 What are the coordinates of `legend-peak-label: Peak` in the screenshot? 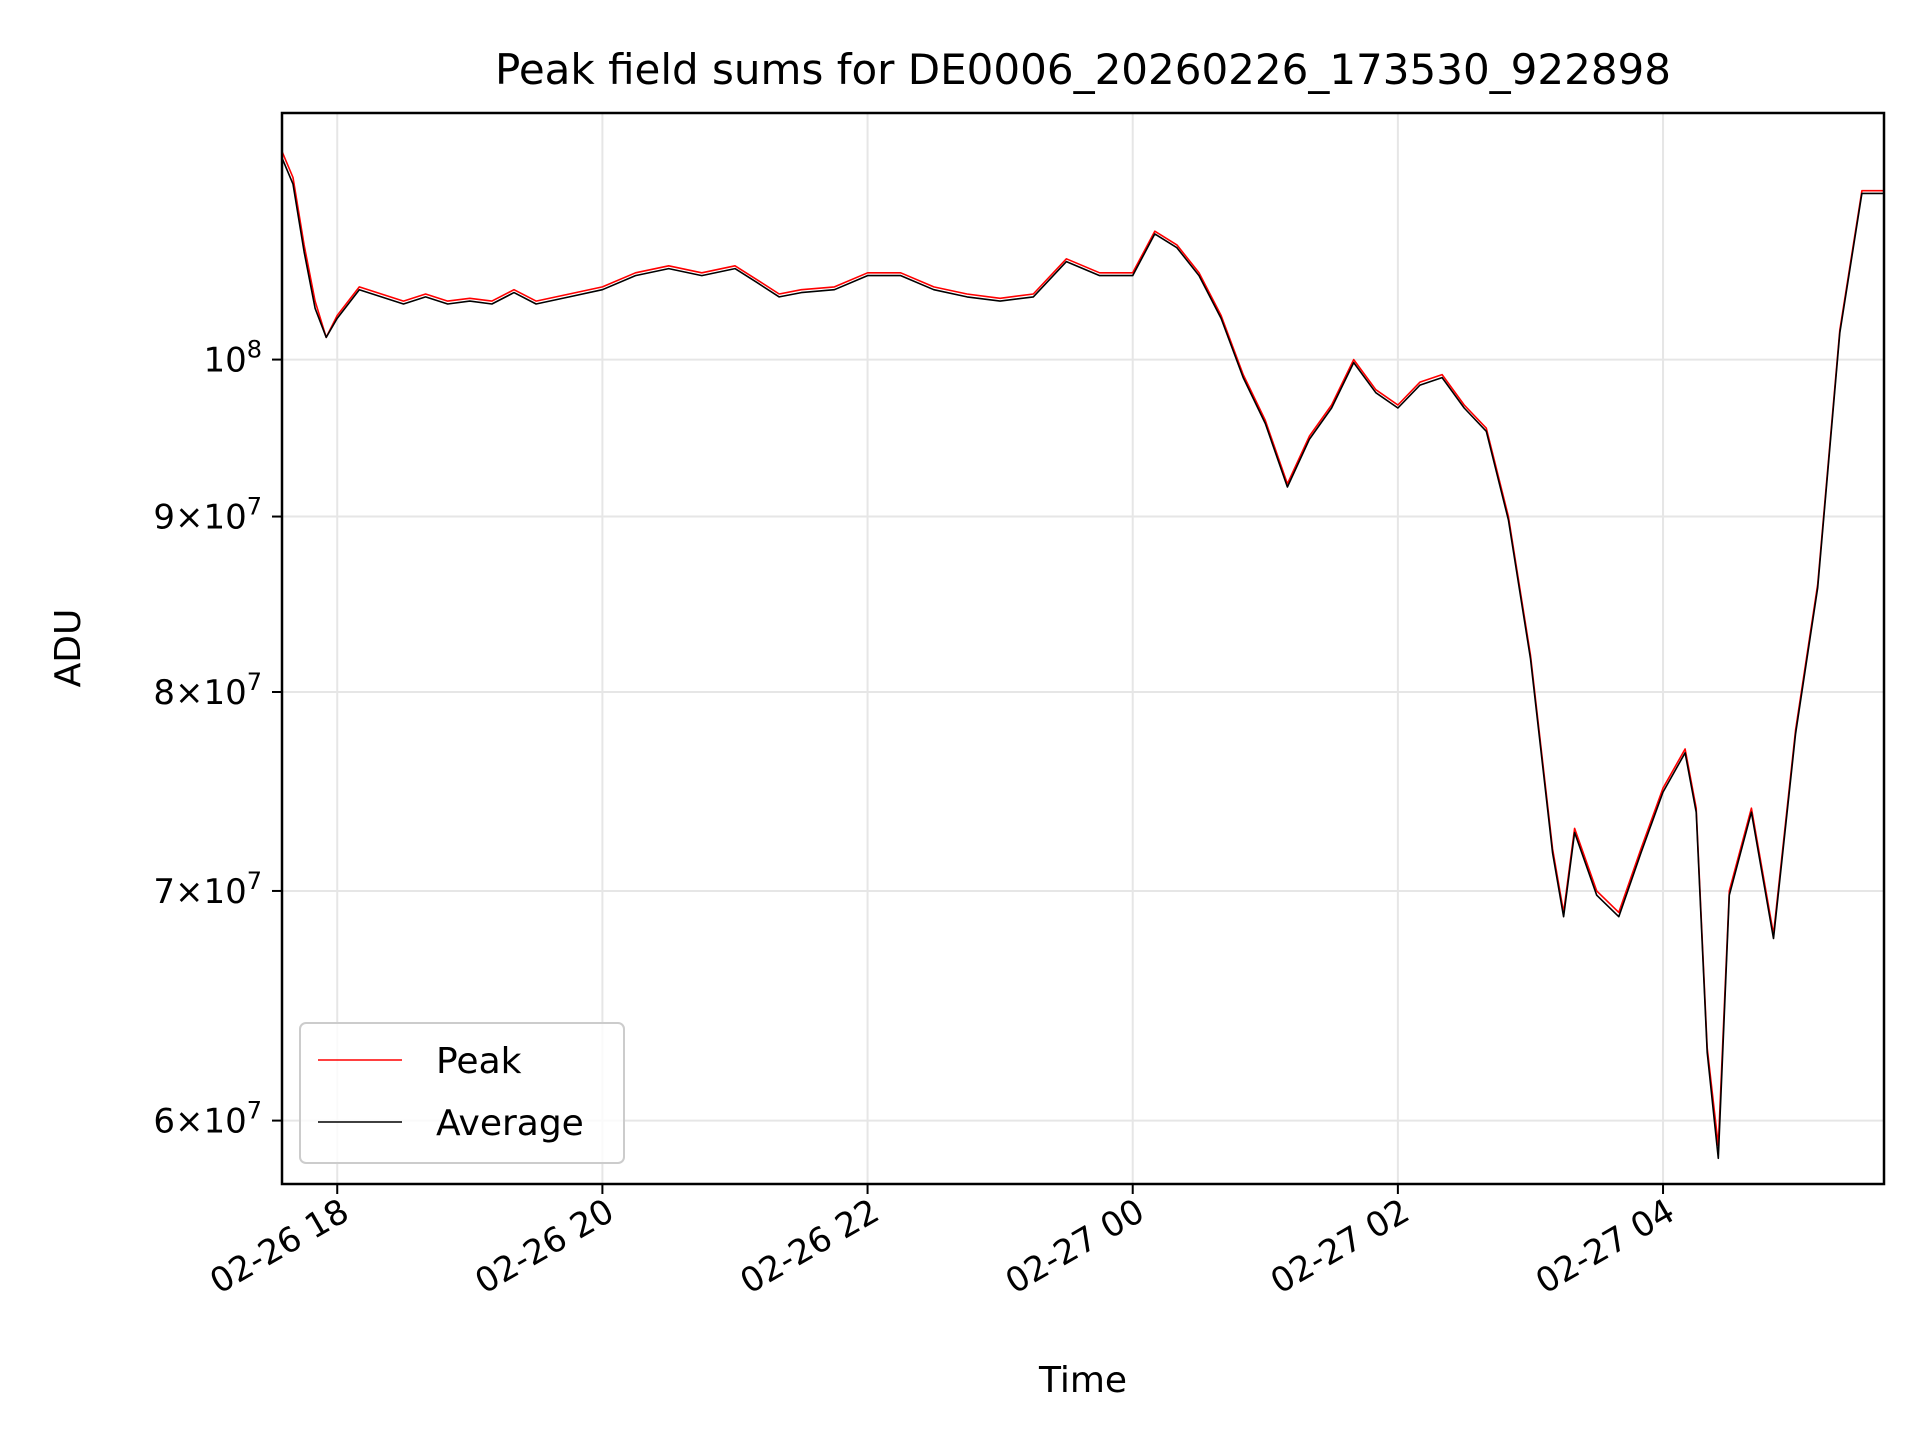 It's located at (479, 1061).